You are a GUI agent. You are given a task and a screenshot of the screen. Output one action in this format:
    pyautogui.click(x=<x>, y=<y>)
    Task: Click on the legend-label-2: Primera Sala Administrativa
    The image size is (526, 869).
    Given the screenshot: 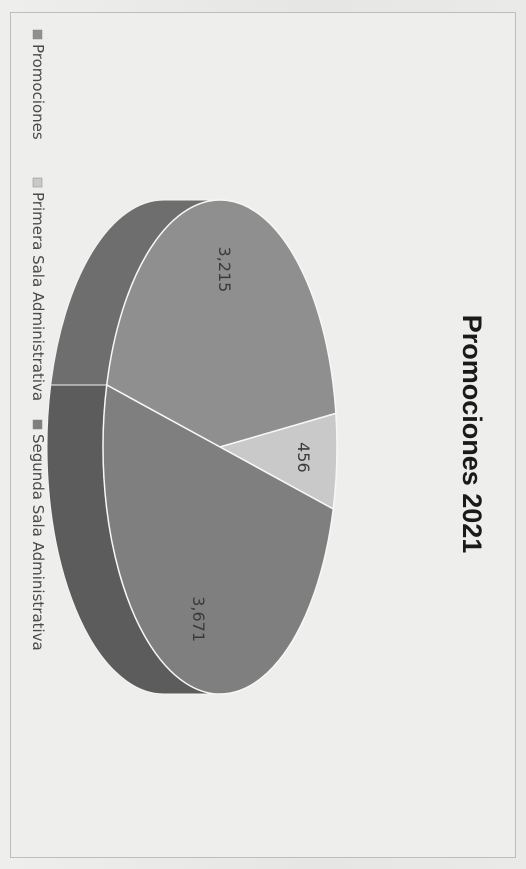 What is the action you would take?
    pyautogui.click(x=38, y=296)
    